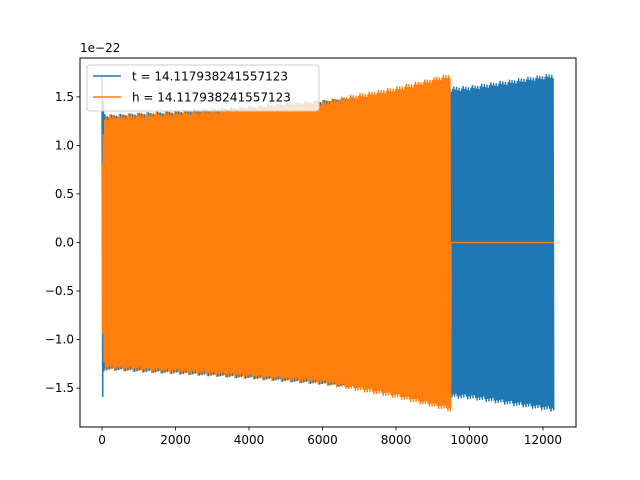 This screenshot has width=640, height=480. What do you see at coordinates (59, 388) in the screenshot?
I see `y-tick-label: −1.5` at bounding box center [59, 388].